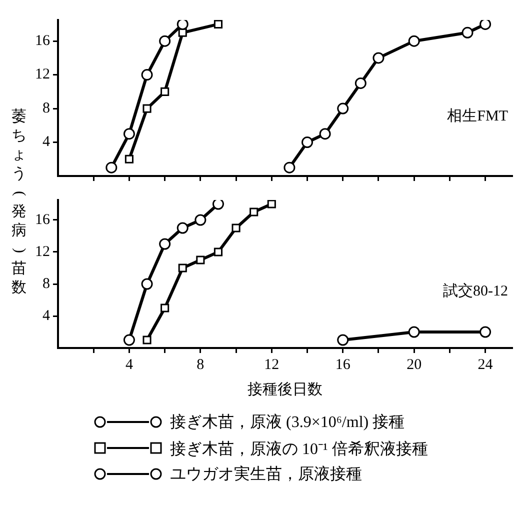  What do you see at coordinates (486, 364) in the screenshot?
I see `x-tick-label: 24` at bounding box center [486, 364].